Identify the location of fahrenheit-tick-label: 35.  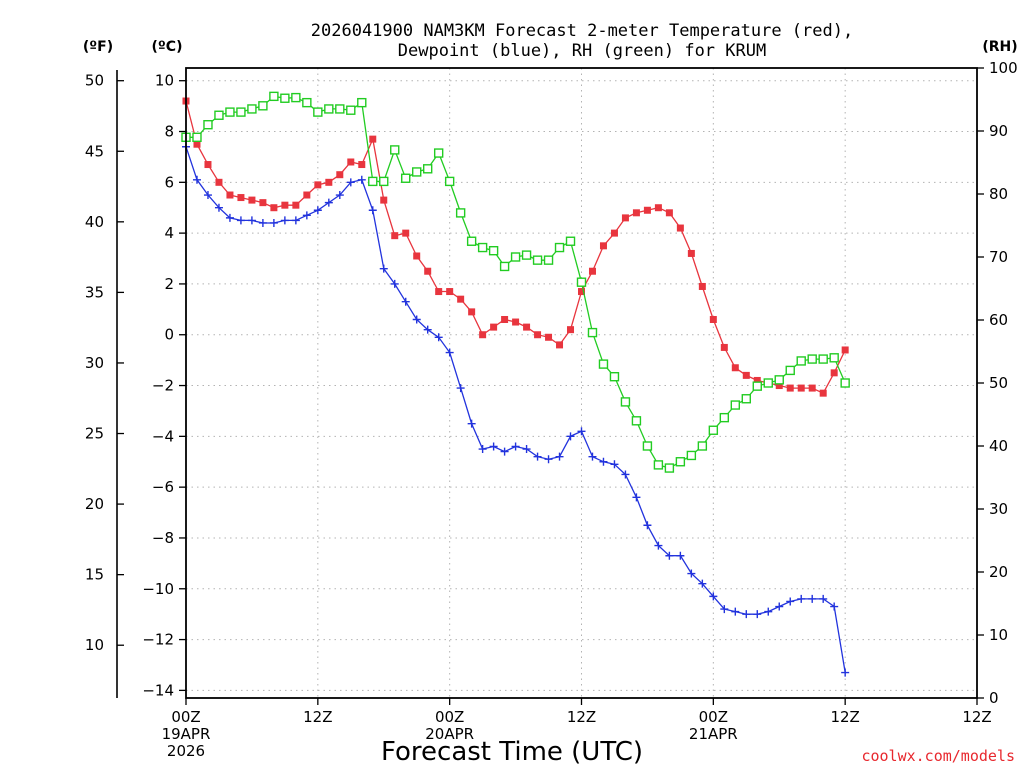
(94, 292).